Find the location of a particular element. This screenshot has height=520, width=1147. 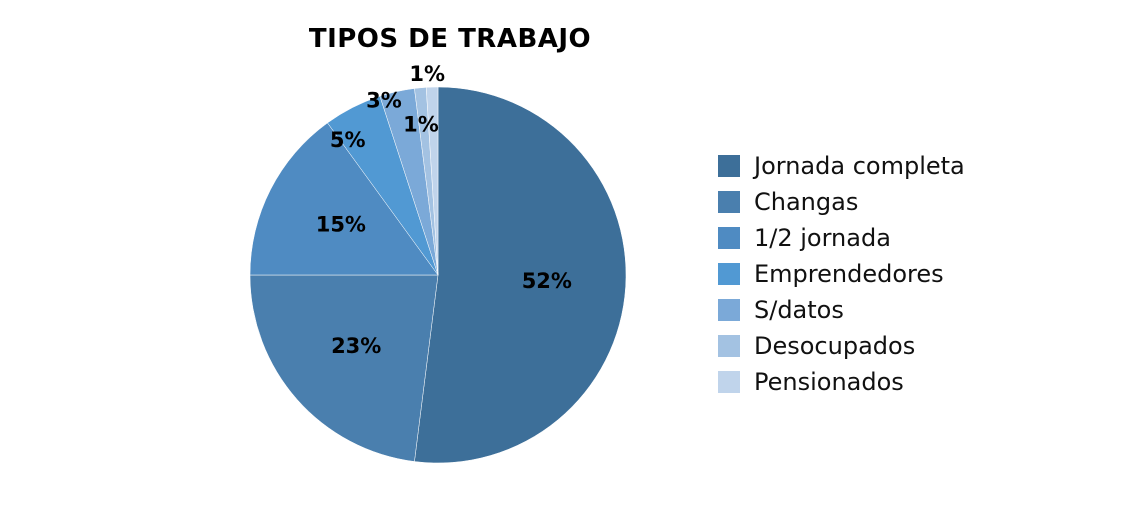

legend-item: Changas is located at coordinates (841, 202).